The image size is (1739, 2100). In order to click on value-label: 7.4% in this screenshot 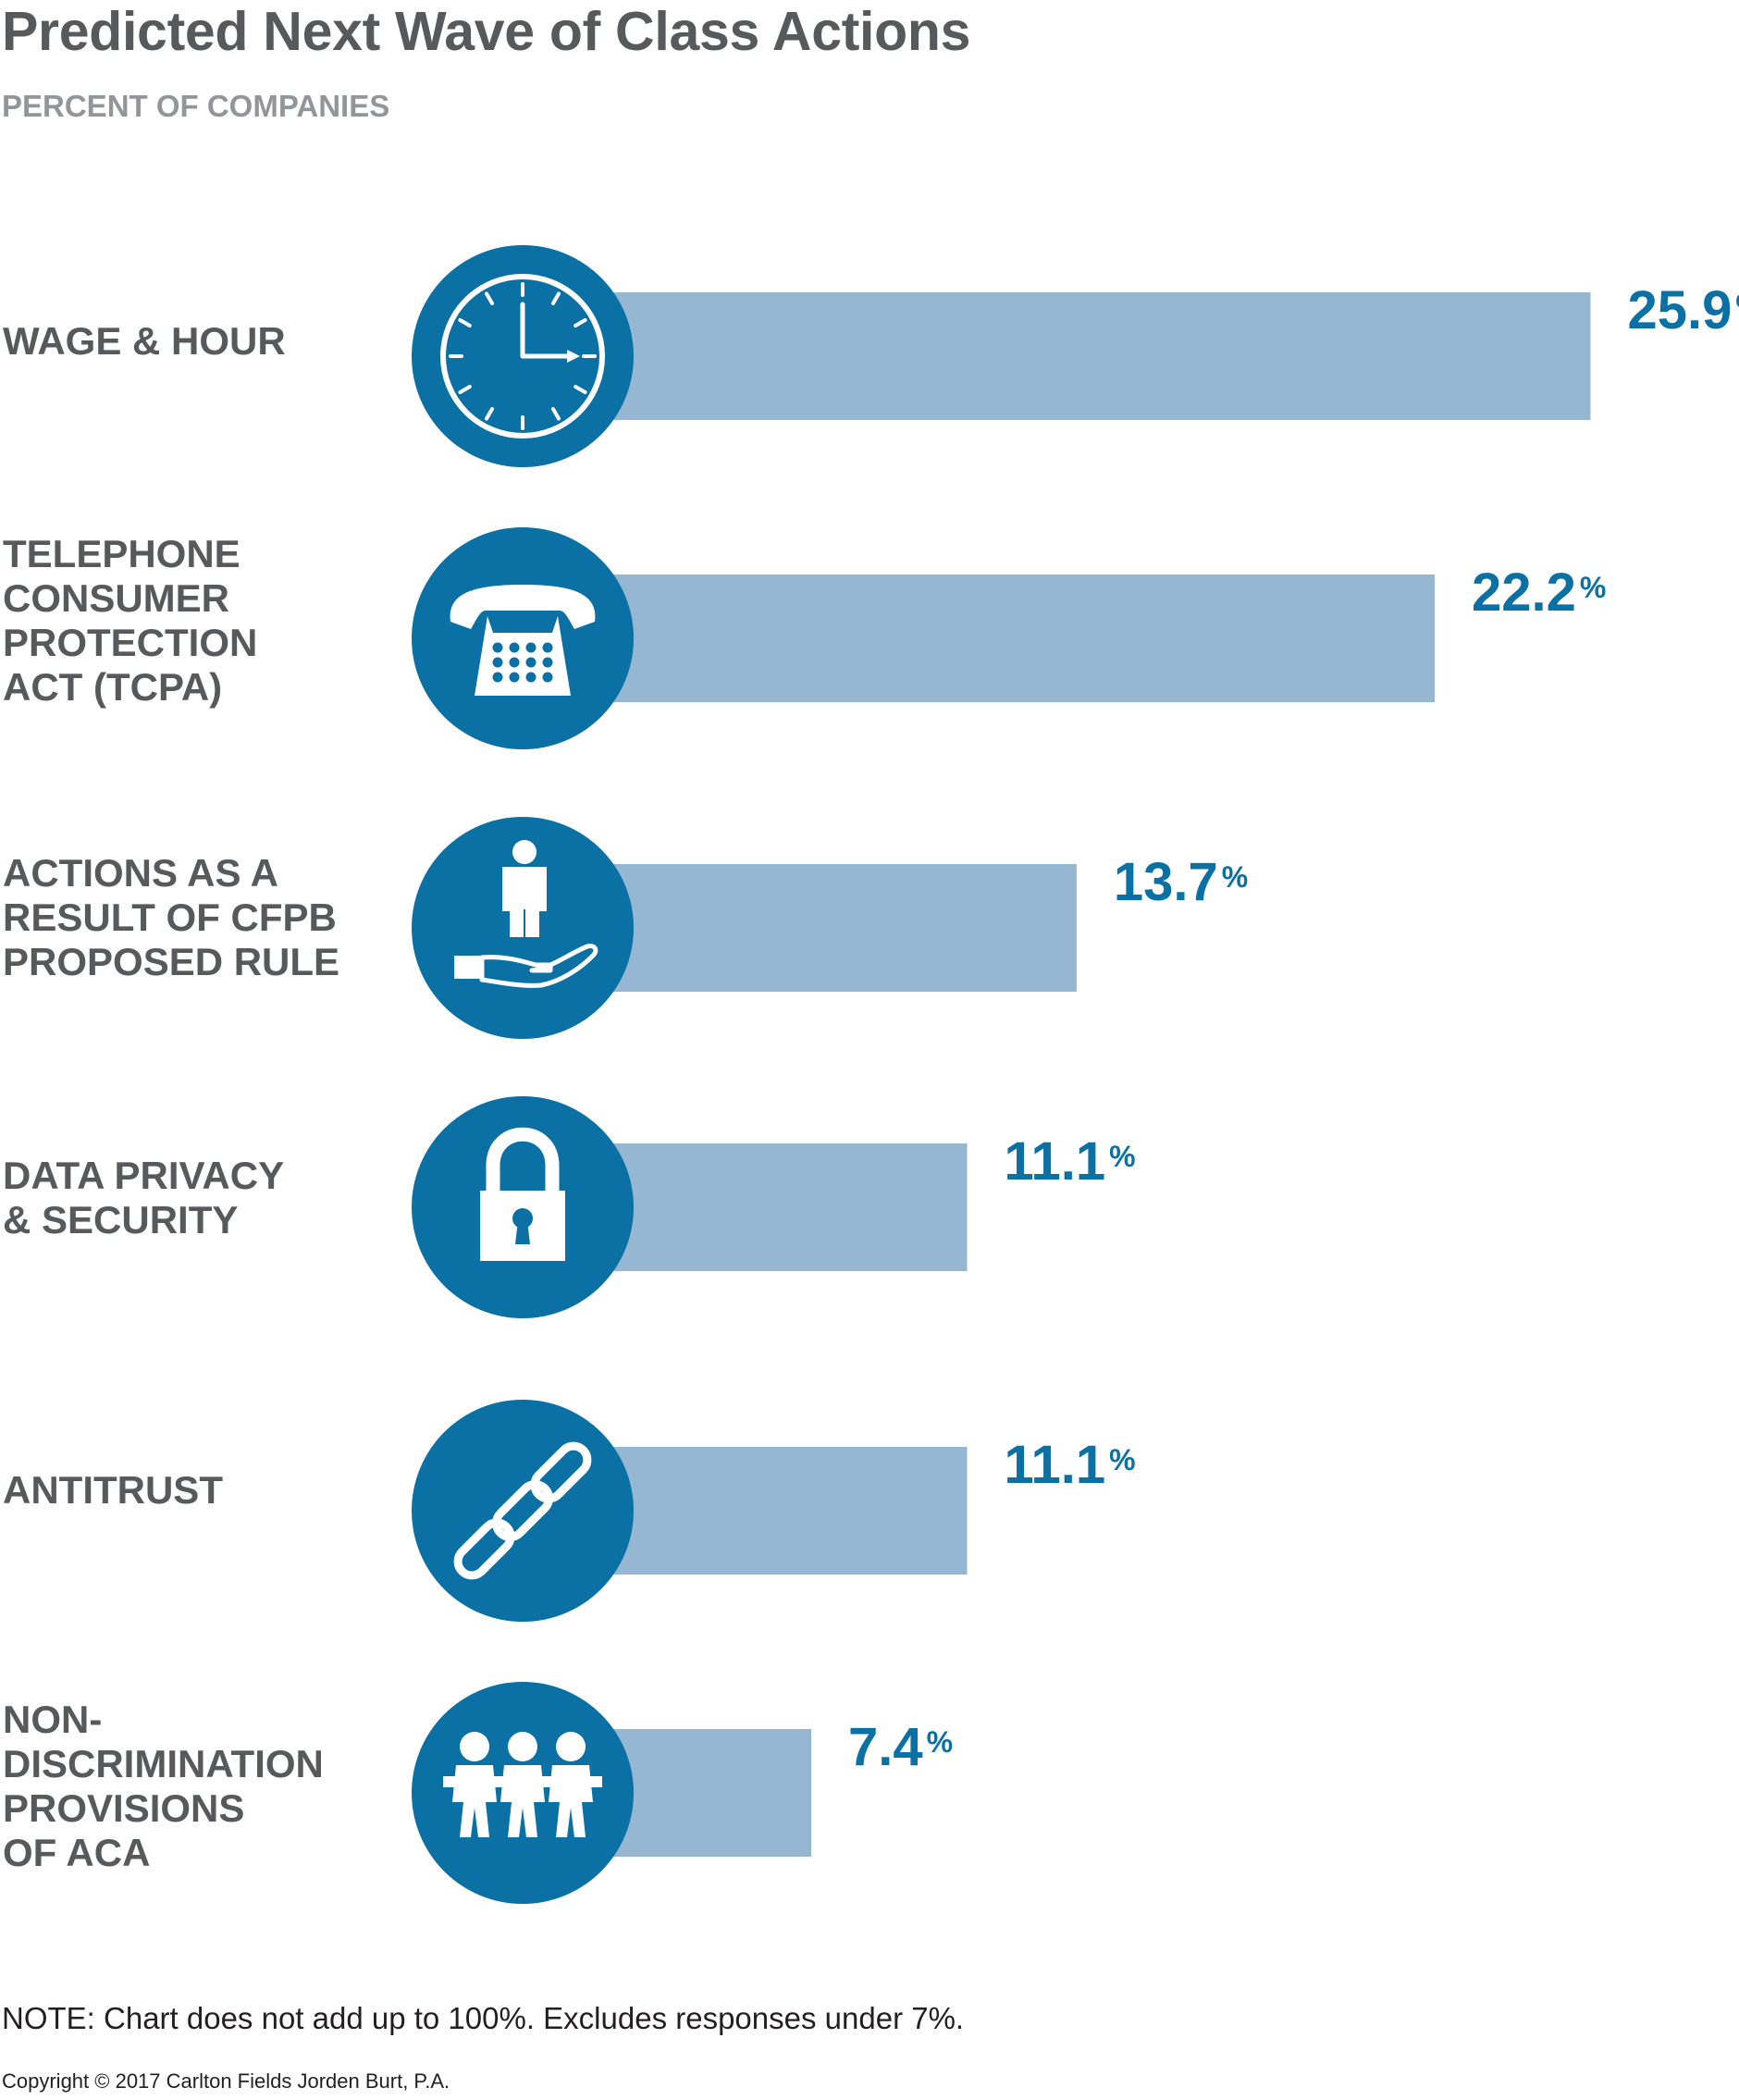, I will do `click(901, 1747)`.